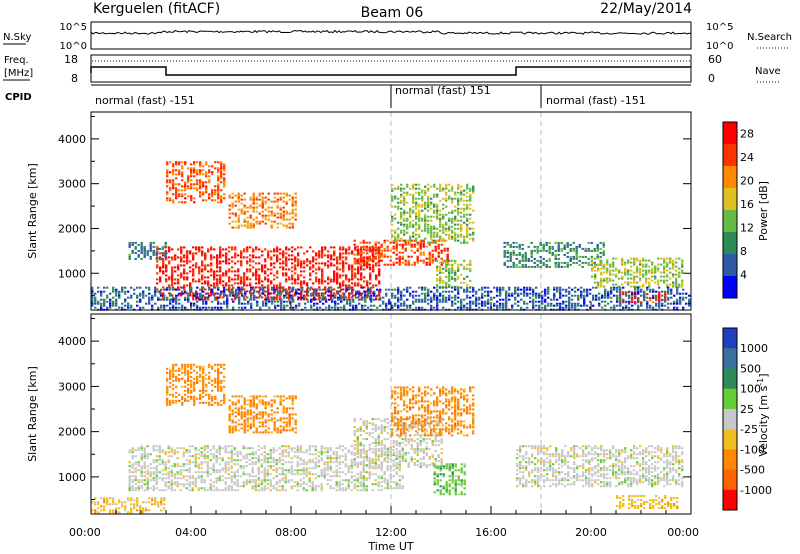 The width and height of the screenshot is (800, 554). I want to click on colorbar-tick-label: -25, so click(749, 429).